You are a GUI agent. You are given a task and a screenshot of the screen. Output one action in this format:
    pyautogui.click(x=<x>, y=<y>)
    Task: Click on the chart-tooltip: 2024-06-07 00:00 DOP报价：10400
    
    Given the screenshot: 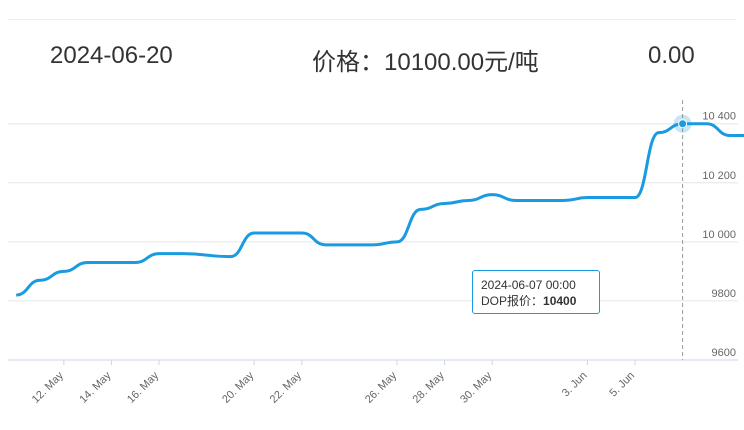 What is the action you would take?
    pyautogui.click(x=536, y=292)
    